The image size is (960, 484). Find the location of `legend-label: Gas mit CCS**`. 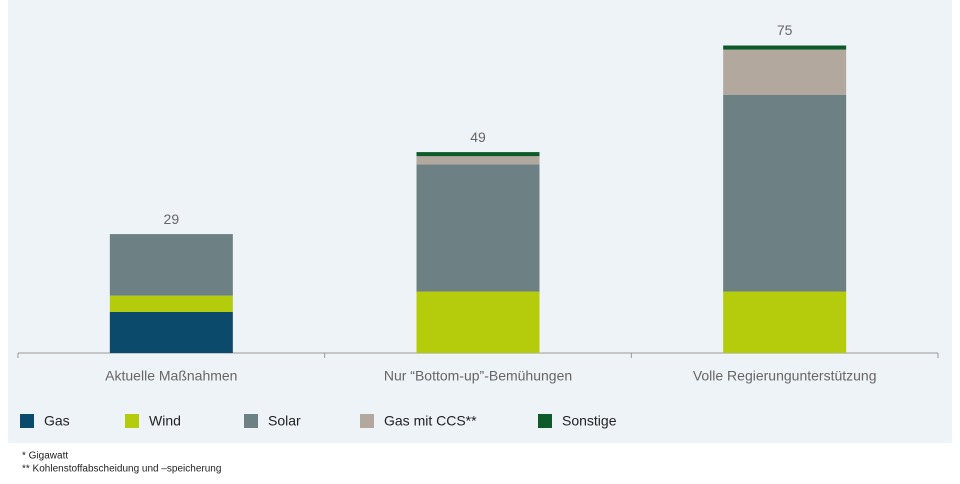

legend-label: Gas mit CCS** is located at coordinates (430, 421).